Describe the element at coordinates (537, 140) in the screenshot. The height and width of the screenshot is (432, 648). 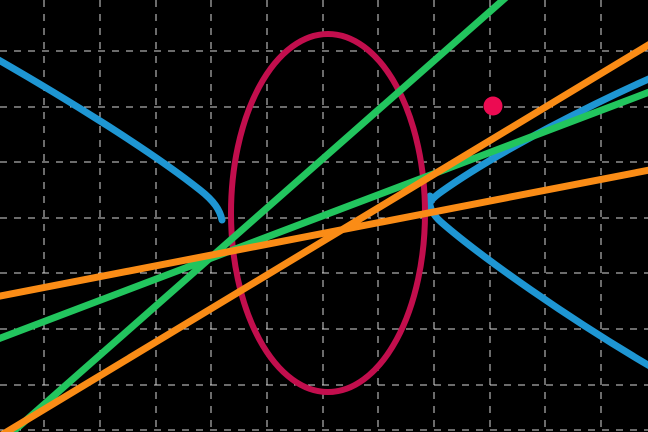
I see `curve-hyperbola-stub-upper-right` at that location.